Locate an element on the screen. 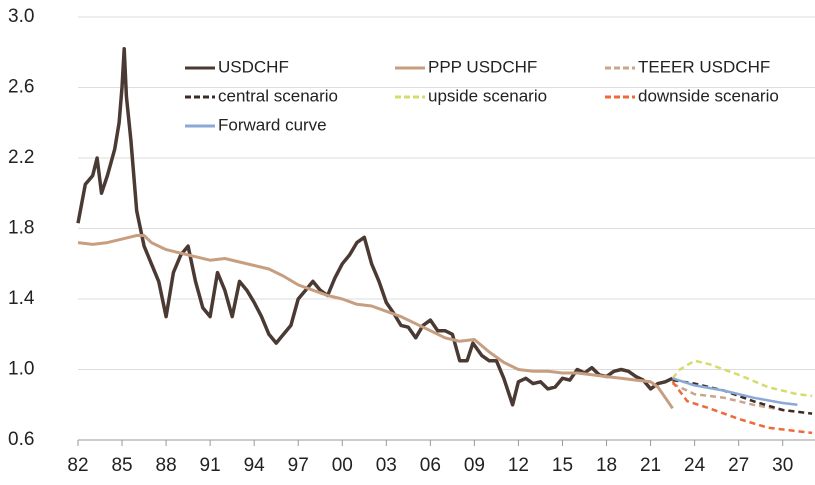  y-tick-label: 0.6 is located at coordinates (21, 439).